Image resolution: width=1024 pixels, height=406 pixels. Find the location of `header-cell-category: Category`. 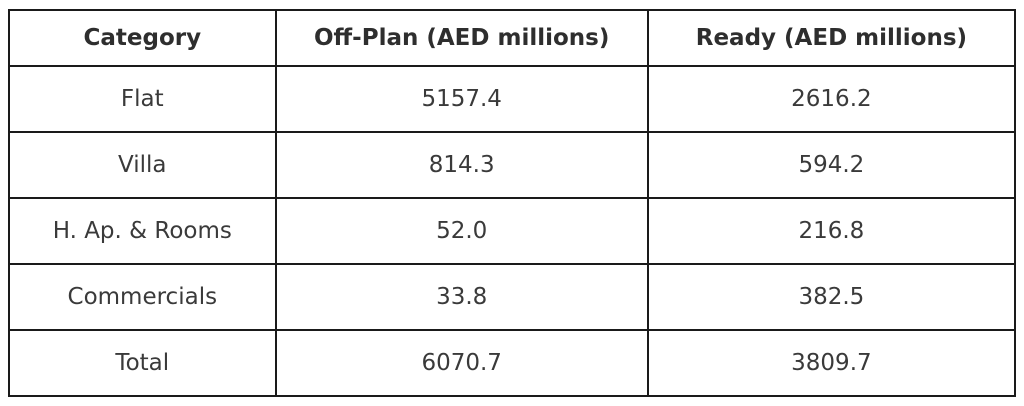

header-cell-category: Category is located at coordinates (142, 38).